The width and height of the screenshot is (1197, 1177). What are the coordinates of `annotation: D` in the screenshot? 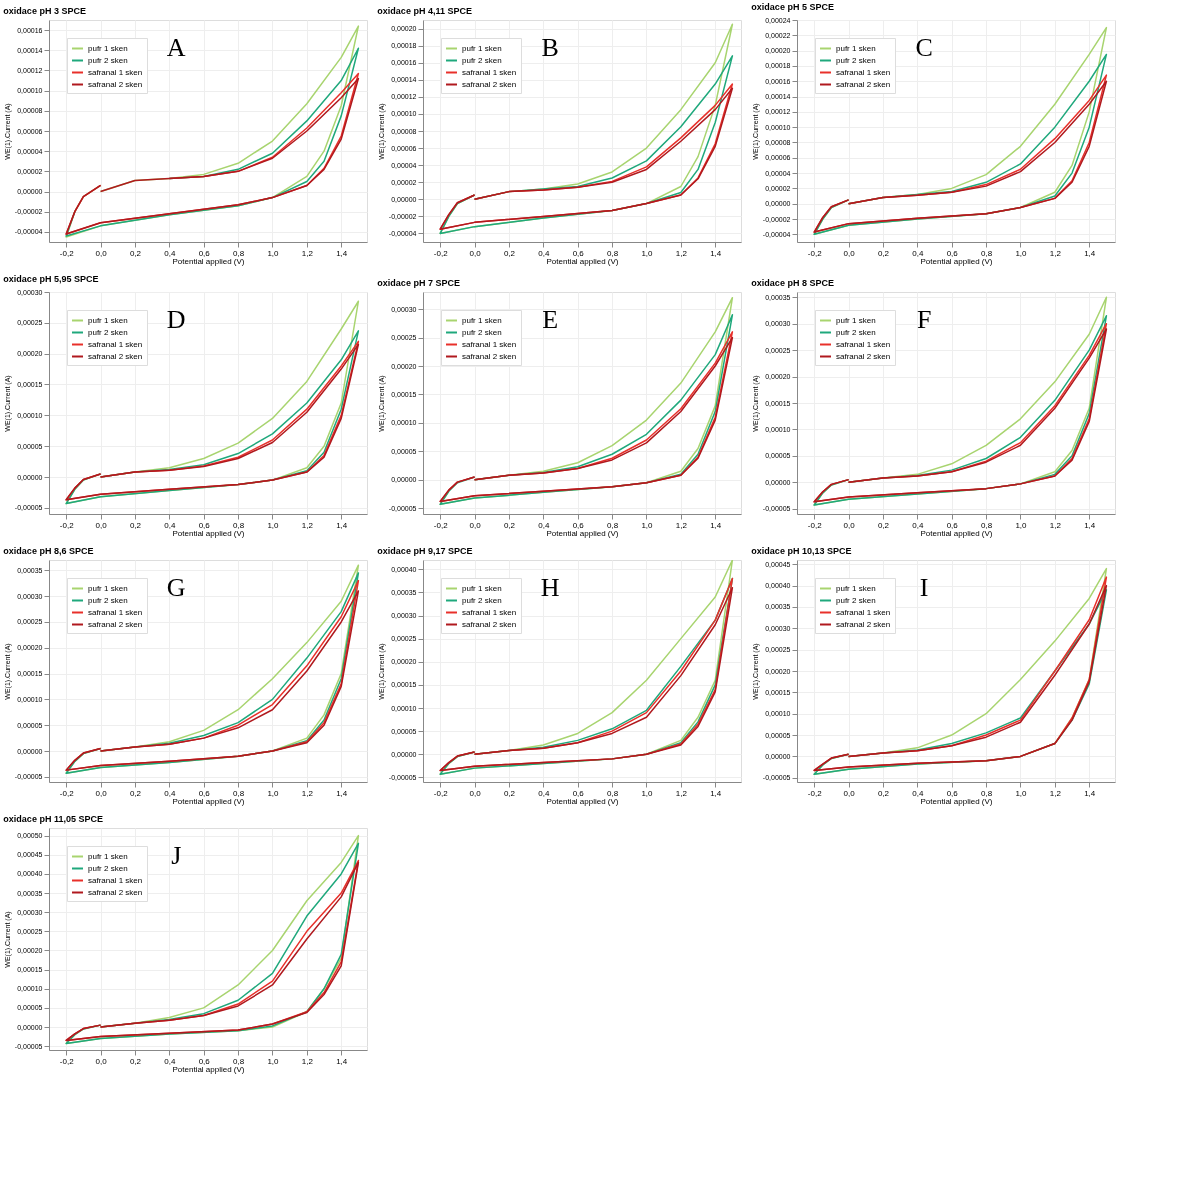 It's located at (176, 319).